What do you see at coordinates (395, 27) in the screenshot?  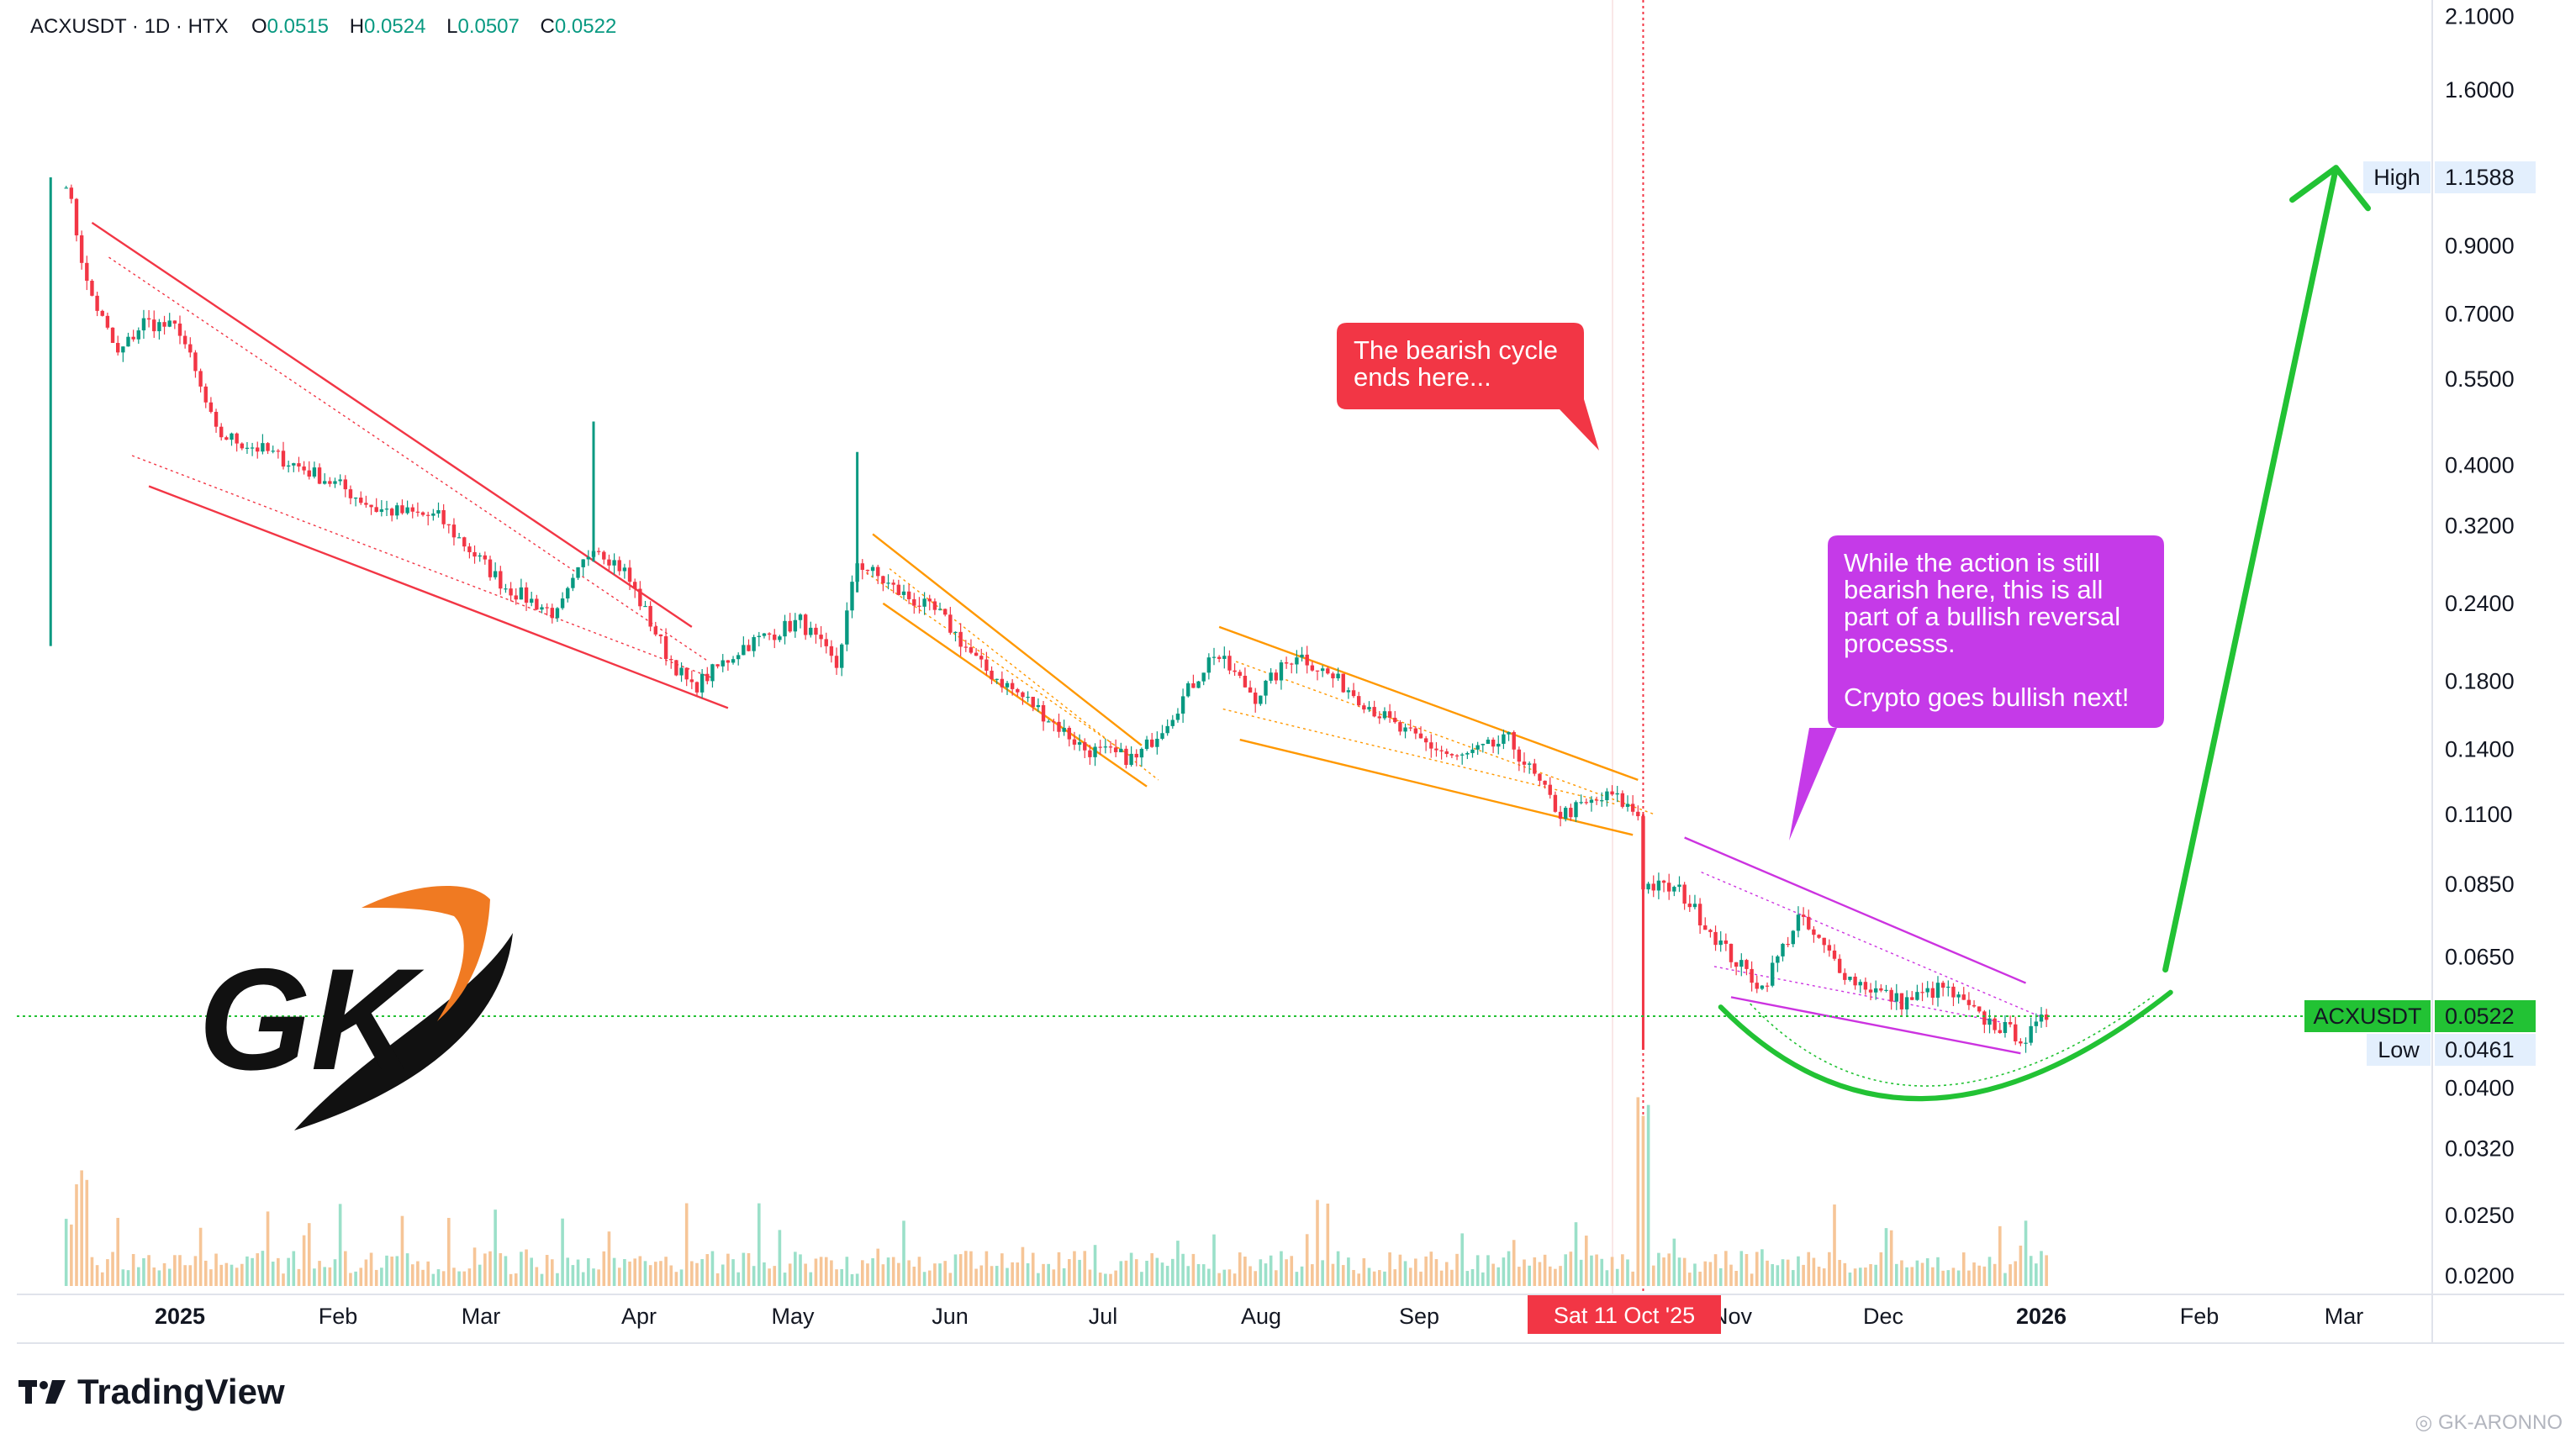 I see `high-value: 0.0524` at bounding box center [395, 27].